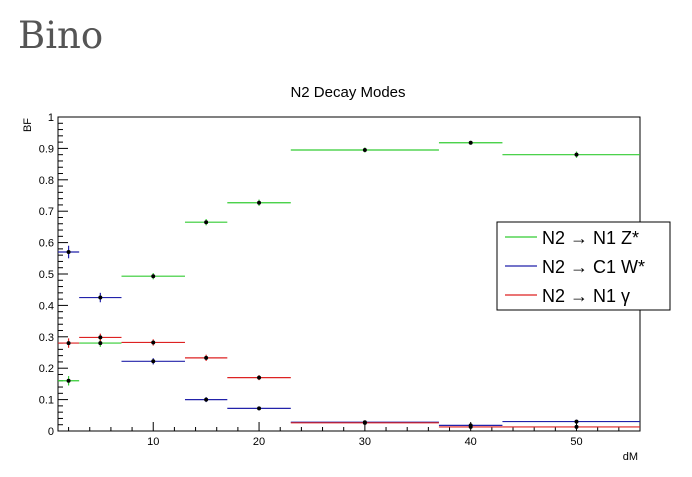 Image resolution: width=692 pixels, height=477 pixels. What do you see at coordinates (590, 238) in the screenshot?
I see `legend-label: N2 → N1 Z*` at bounding box center [590, 238].